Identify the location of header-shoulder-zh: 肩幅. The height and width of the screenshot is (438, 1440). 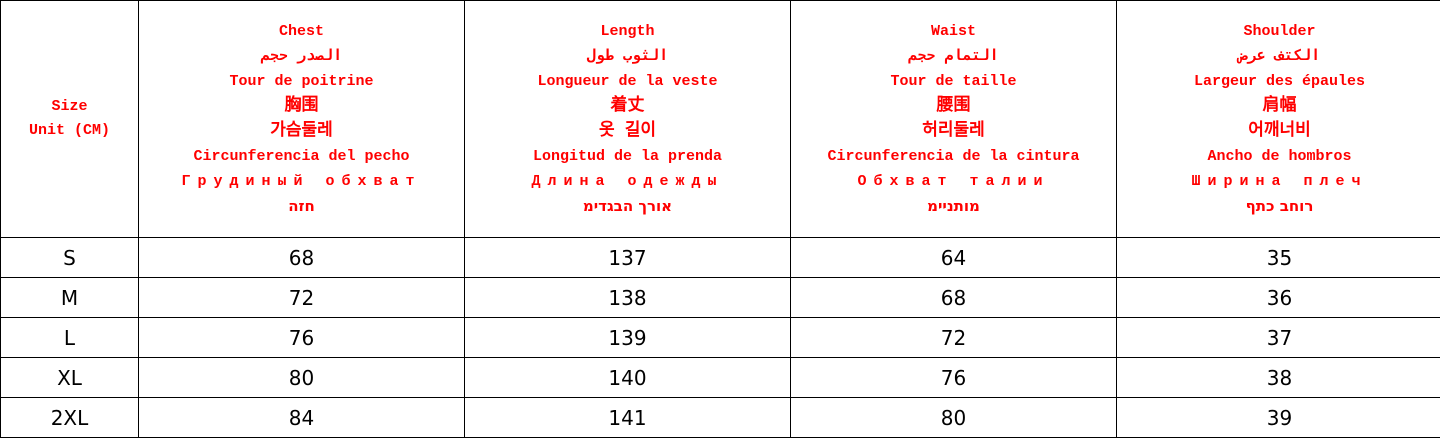
(1278, 106).